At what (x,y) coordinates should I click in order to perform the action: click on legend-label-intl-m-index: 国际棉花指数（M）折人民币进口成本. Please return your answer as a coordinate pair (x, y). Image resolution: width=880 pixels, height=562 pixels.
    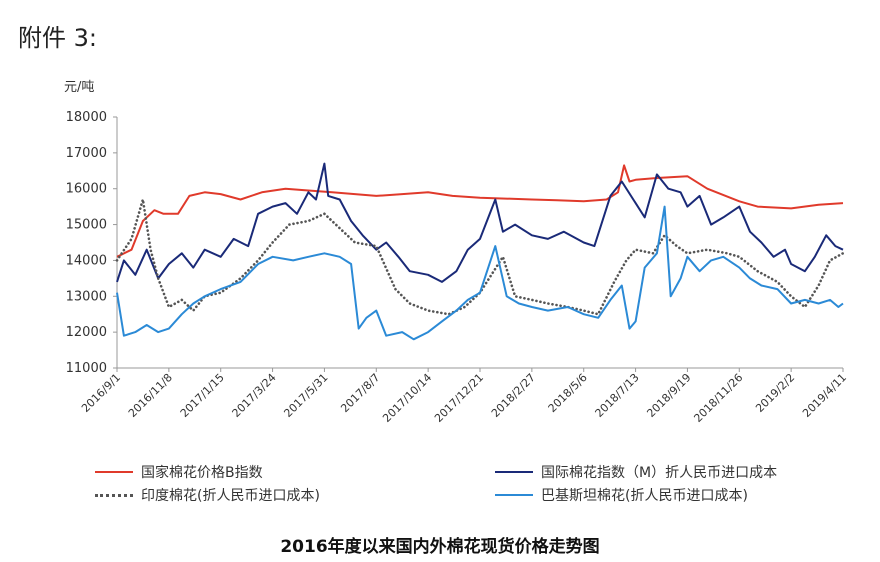
    Looking at the image, I should click on (659, 473).